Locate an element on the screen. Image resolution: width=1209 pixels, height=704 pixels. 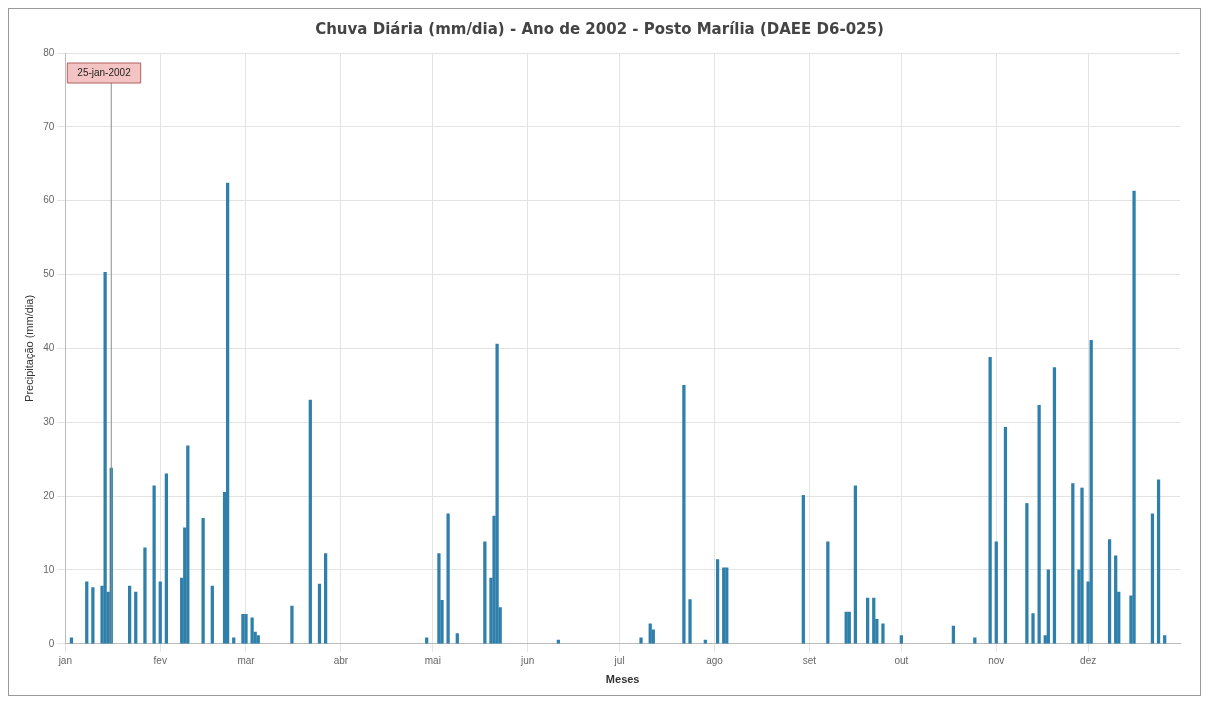
y-tick-label: 10 is located at coordinates (49, 569).